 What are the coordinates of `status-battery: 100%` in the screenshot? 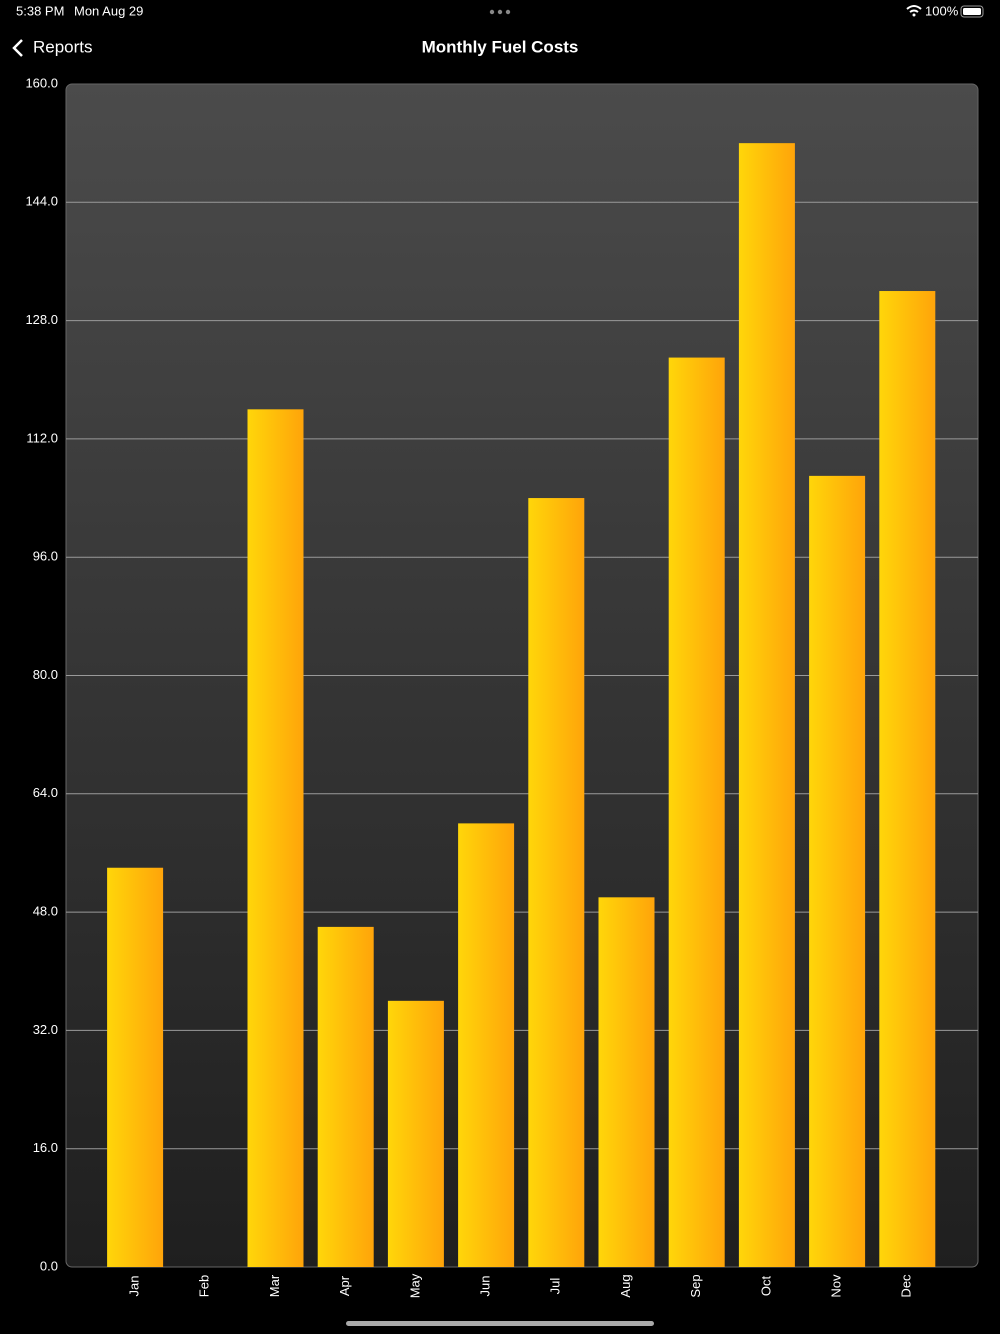 It's located at (942, 10).